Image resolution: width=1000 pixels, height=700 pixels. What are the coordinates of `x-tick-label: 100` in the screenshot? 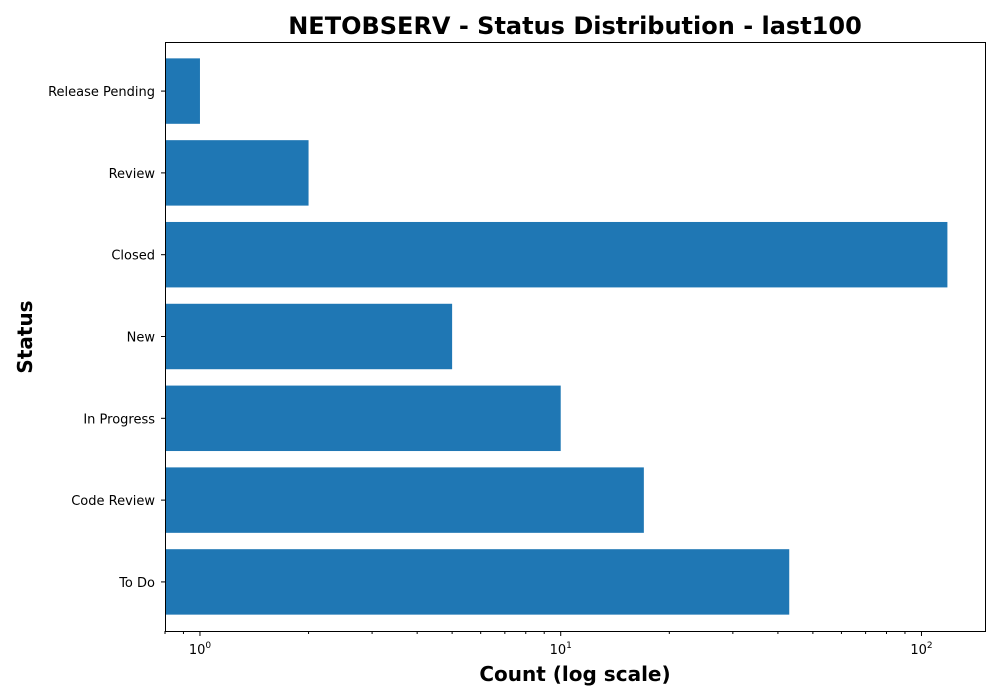 It's located at (200, 649).